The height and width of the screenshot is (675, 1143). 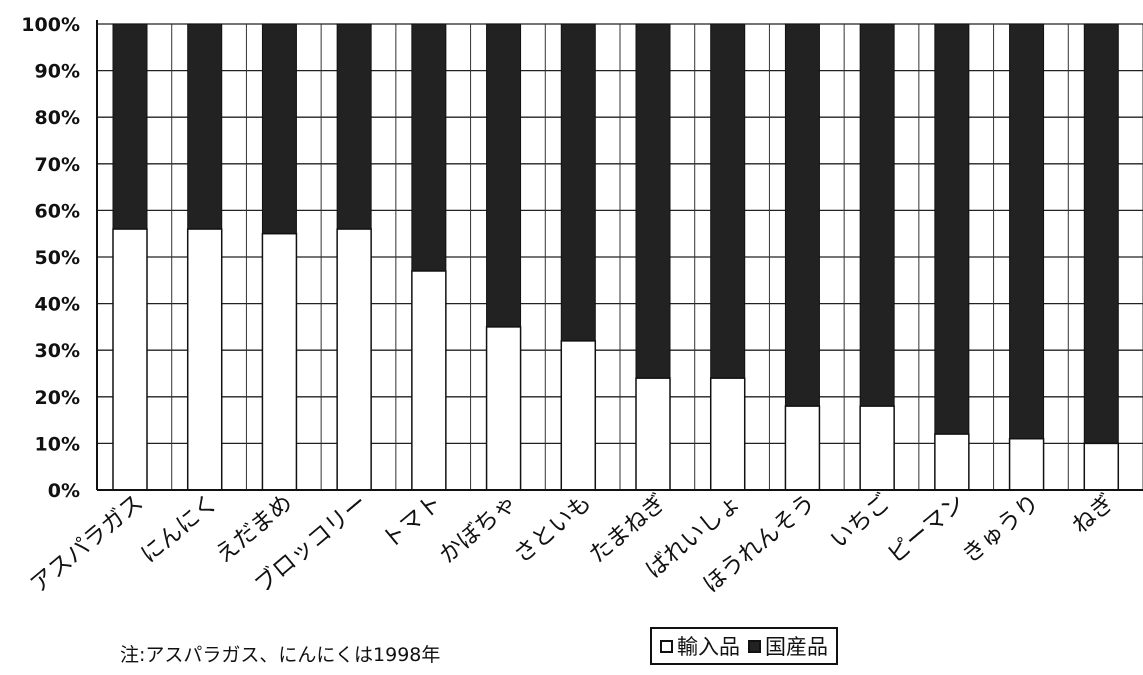 I want to click on x-tick-label: ねぎ, so click(x=1094, y=514).